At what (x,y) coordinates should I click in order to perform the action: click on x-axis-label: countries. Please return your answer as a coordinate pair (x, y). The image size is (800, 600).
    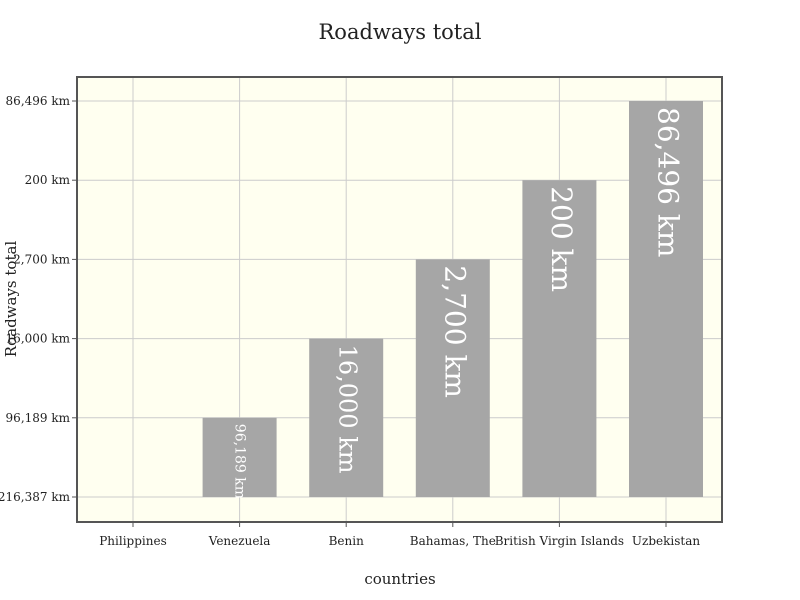
    Looking at the image, I should click on (399, 579).